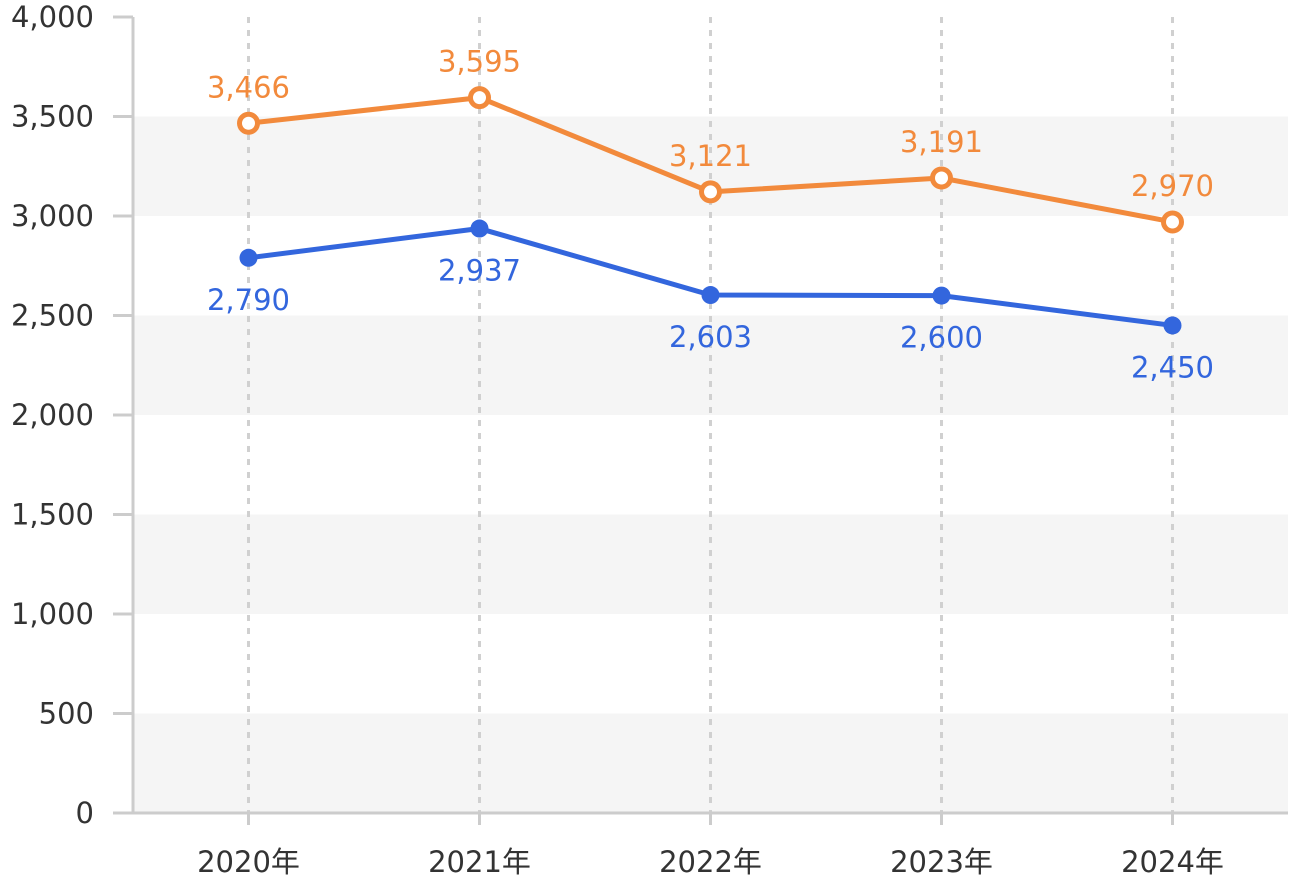  I want to click on y-tick-label: 2,500, so click(52, 316).